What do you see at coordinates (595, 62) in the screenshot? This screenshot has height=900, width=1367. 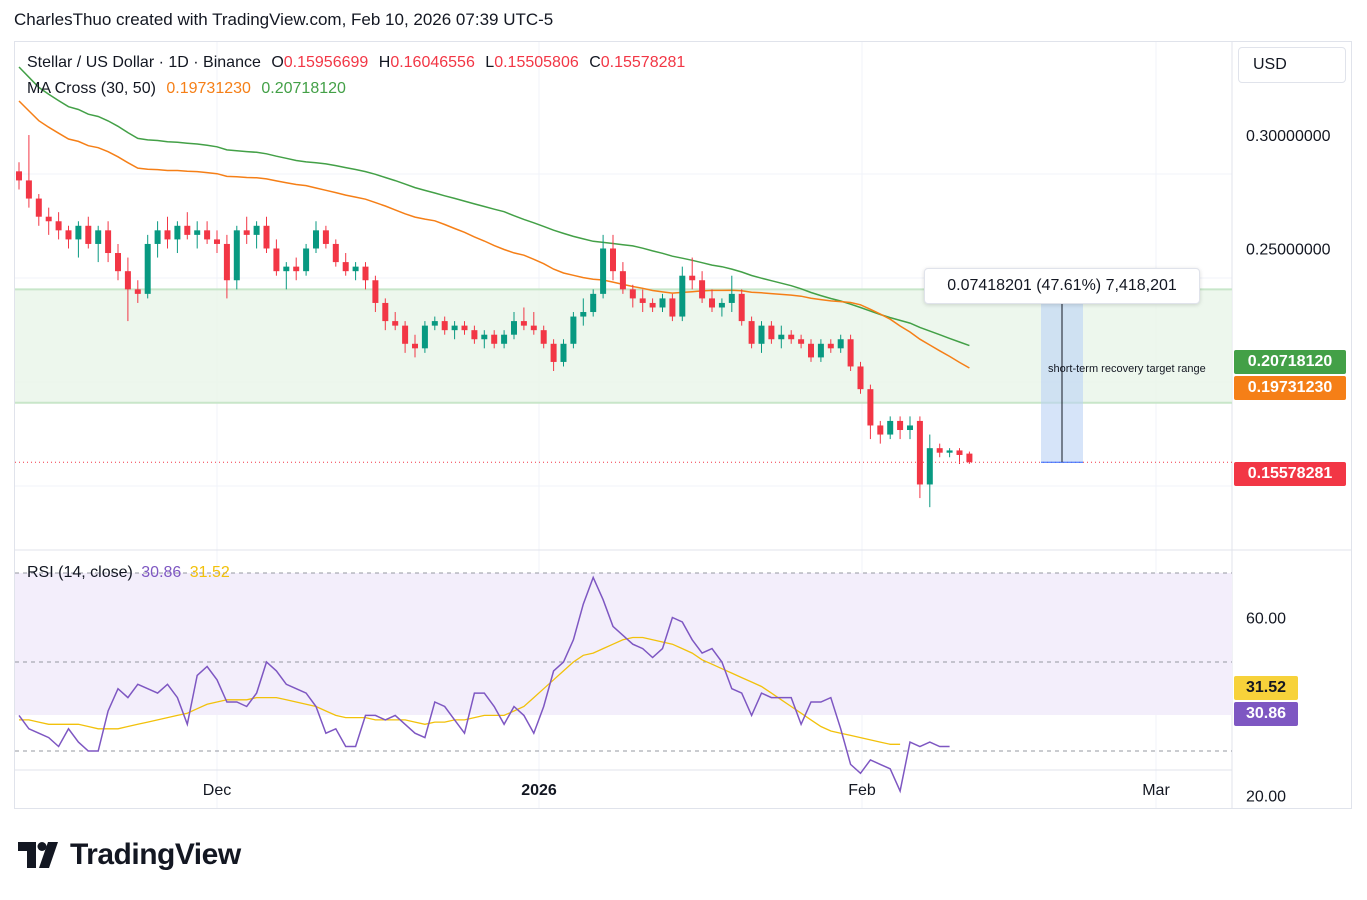 I see `close-label: C` at bounding box center [595, 62].